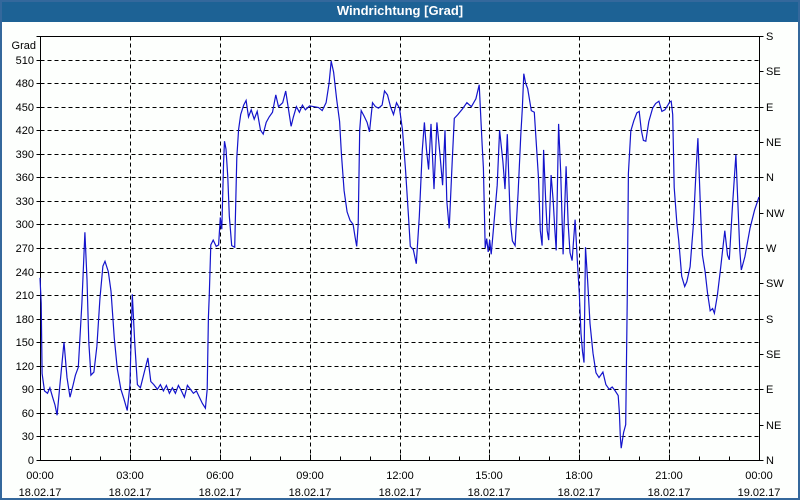 This screenshot has width=800, height=500. Describe the element at coordinates (775, 214) in the screenshot. I see `compass-label: NW` at that location.